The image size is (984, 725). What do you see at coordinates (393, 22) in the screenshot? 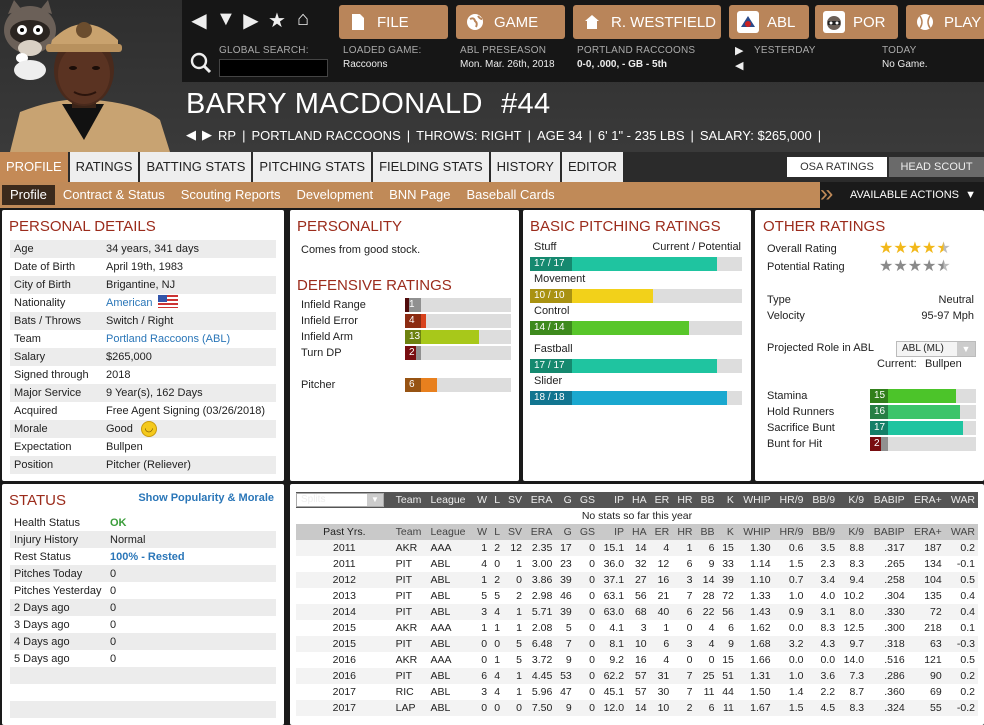
I see `file-menu-button: FILE` at bounding box center [393, 22].